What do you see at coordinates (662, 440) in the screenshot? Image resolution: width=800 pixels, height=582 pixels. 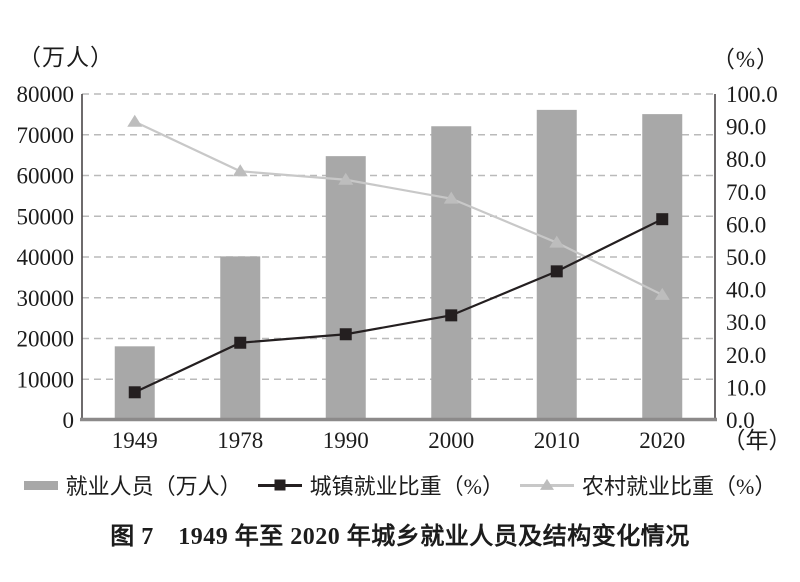 I see `x-tick-label: 2020` at bounding box center [662, 440].